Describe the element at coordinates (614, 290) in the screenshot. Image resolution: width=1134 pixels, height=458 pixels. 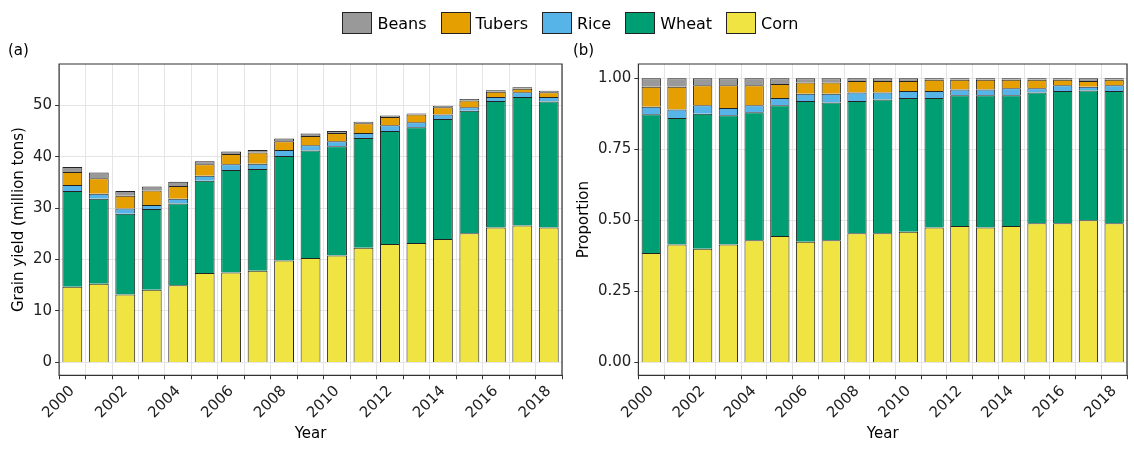
I see `y-tick-label: 0.25` at that location.